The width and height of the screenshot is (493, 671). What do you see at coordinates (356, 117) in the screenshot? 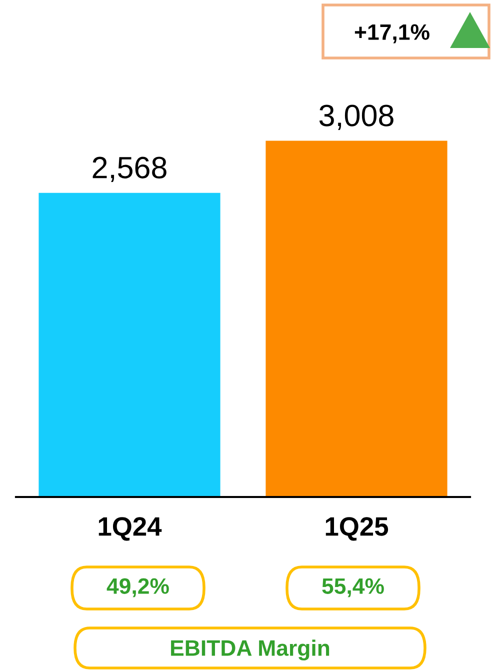
I see `data-label: 3,008` at bounding box center [356, 117].